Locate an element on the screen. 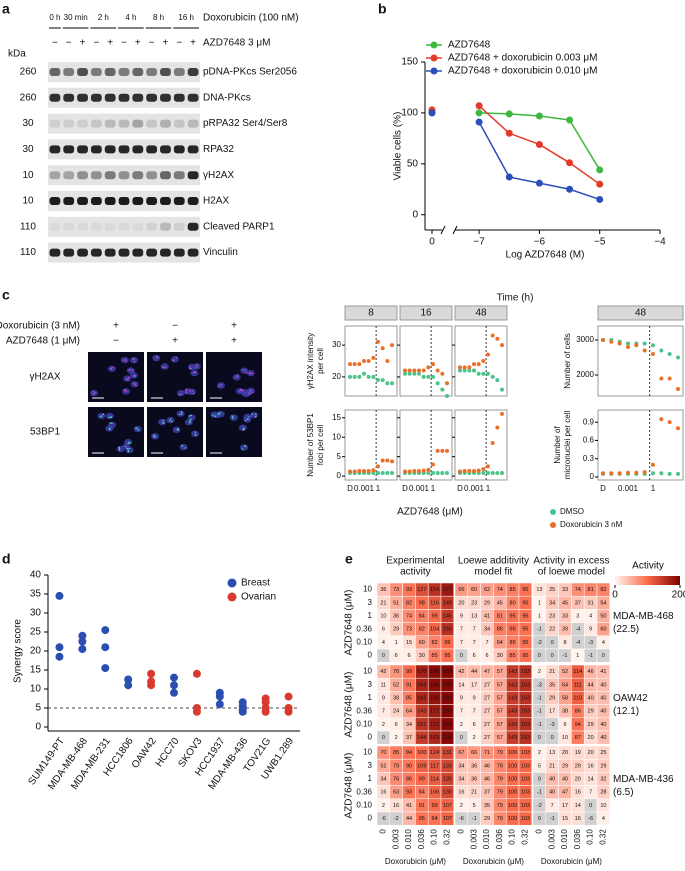 Image resolution: width=685 pixels, height=871 pixels. cell-value: 34 is located at coordinates (461, 766).